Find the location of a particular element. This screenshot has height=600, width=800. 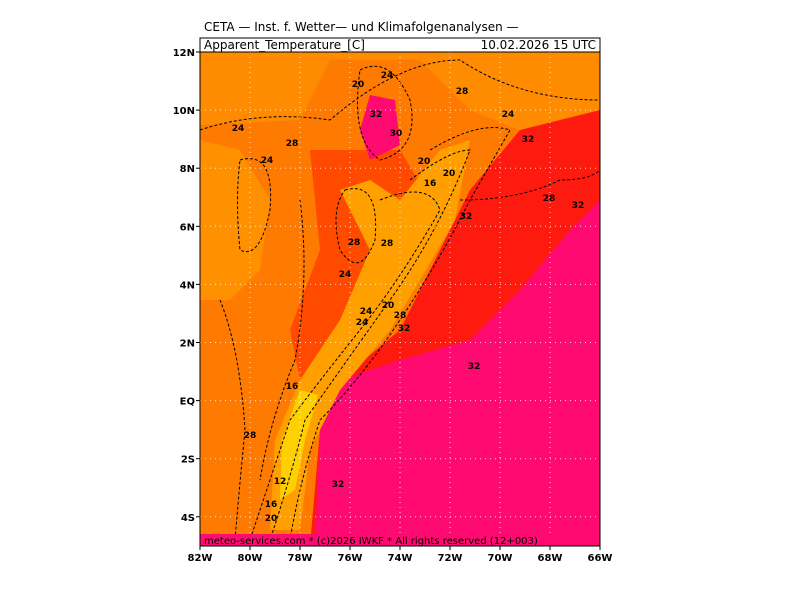

lon-label: 74W is located at coordinates (400, 558).